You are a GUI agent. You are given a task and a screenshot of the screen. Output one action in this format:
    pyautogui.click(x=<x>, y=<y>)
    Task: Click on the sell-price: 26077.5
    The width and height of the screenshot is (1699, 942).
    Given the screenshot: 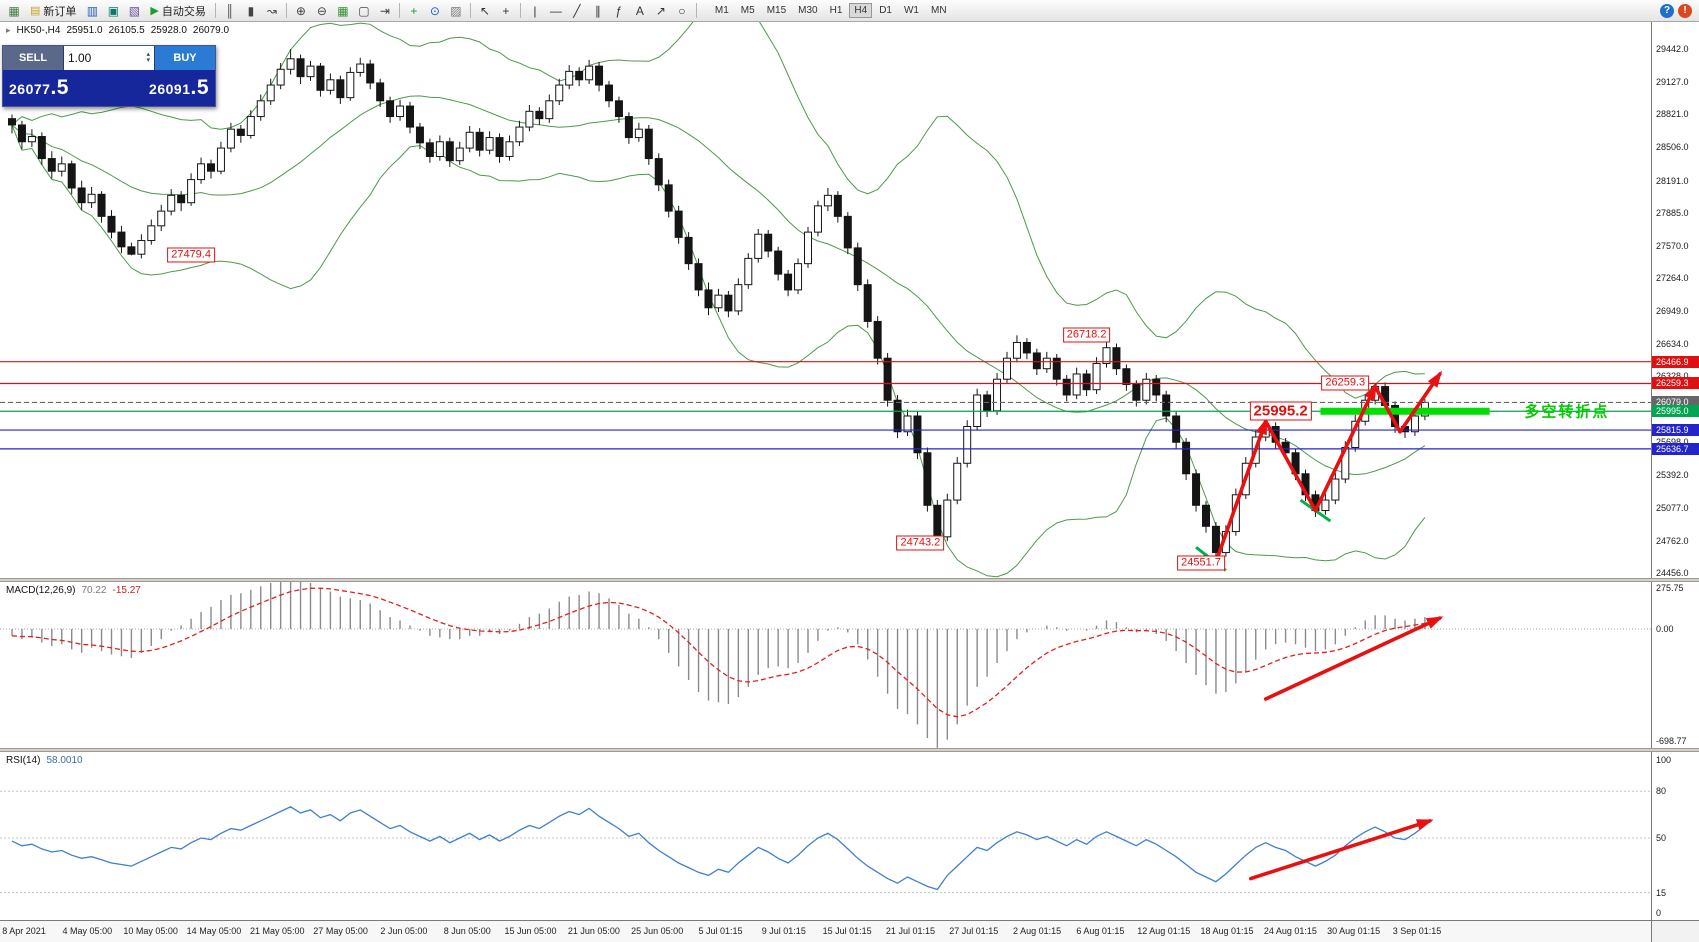 What is the action you would take?
    pyautogui.click(x=39, y=88)
    